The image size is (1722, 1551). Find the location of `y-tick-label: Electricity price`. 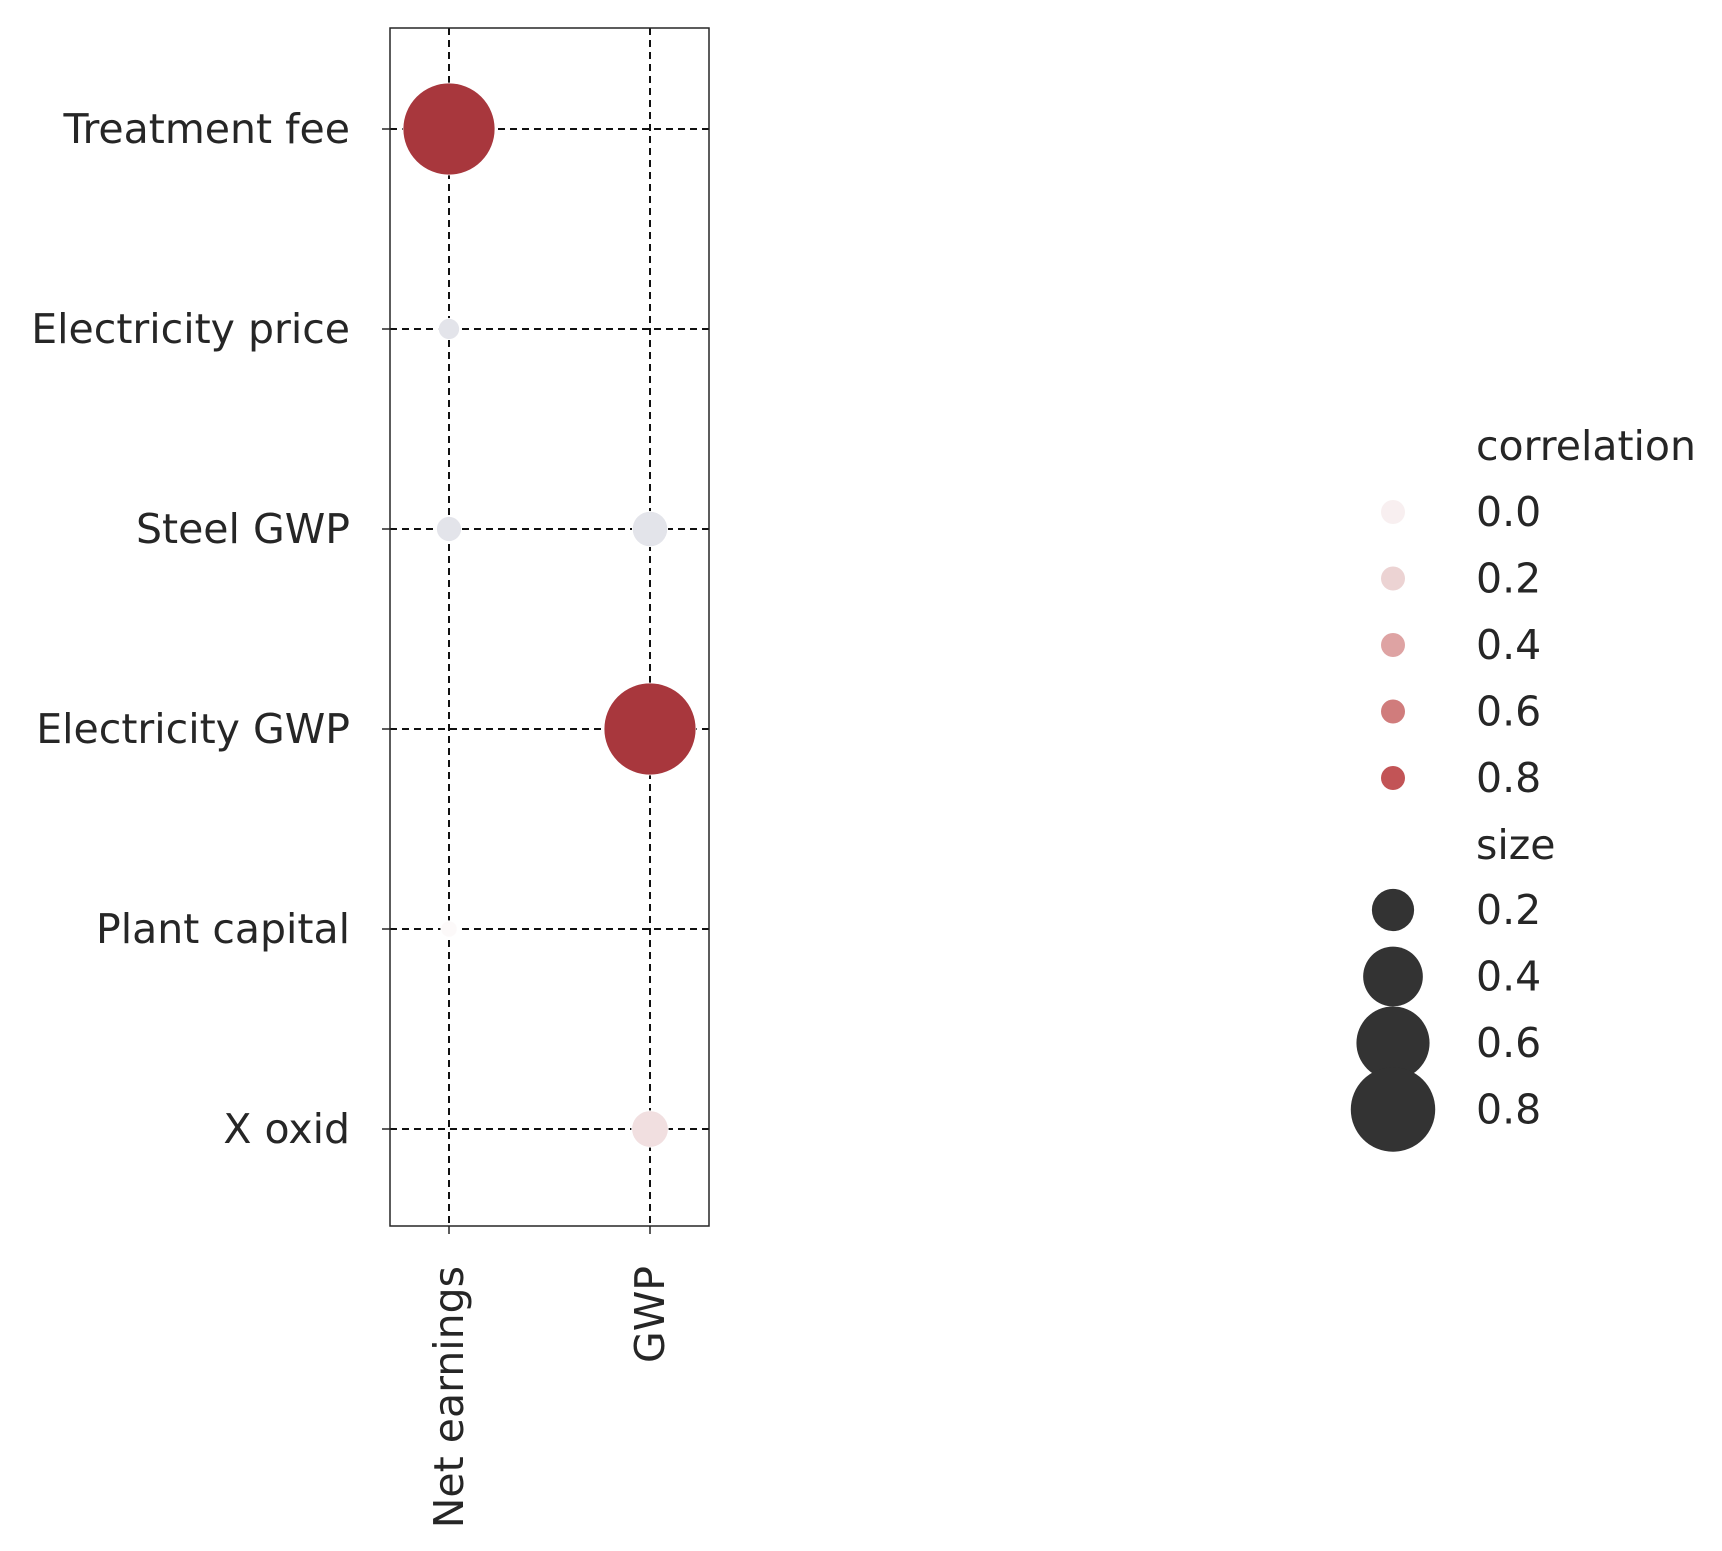

y-tick-label: Electricity price is located at coordinates (190, 329).